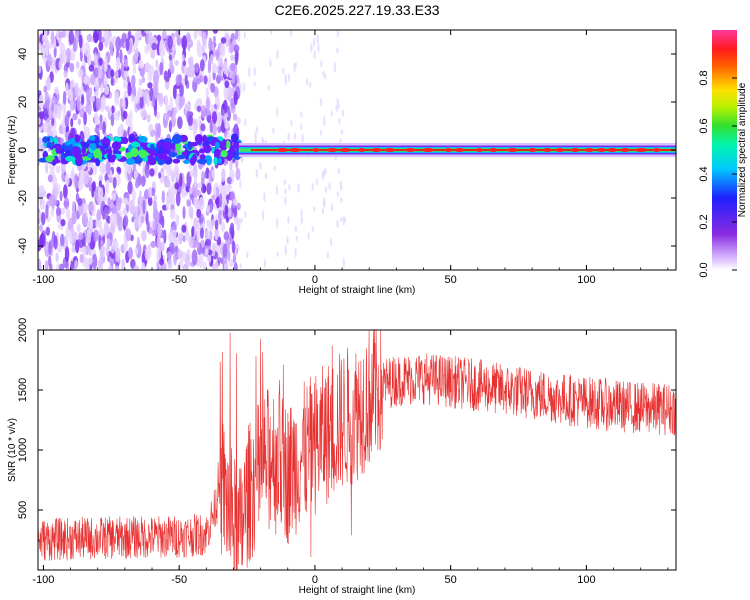 The height and width of the screenshot is (600, 750). I want to click on y-tick-label: 1500, so click(23, 390).